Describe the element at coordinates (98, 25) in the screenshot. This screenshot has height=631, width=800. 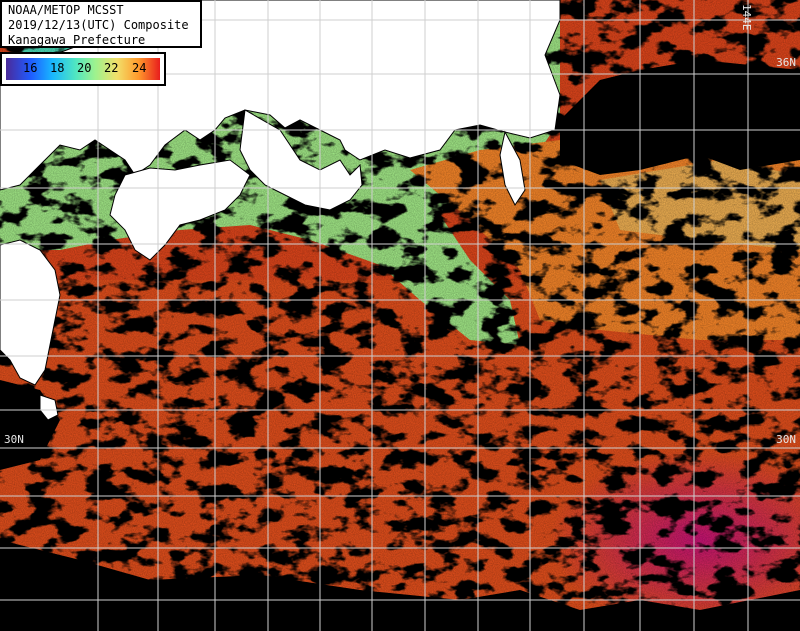
I see `title-line-date: 2019/12/13(UTC) Composite` at that location.